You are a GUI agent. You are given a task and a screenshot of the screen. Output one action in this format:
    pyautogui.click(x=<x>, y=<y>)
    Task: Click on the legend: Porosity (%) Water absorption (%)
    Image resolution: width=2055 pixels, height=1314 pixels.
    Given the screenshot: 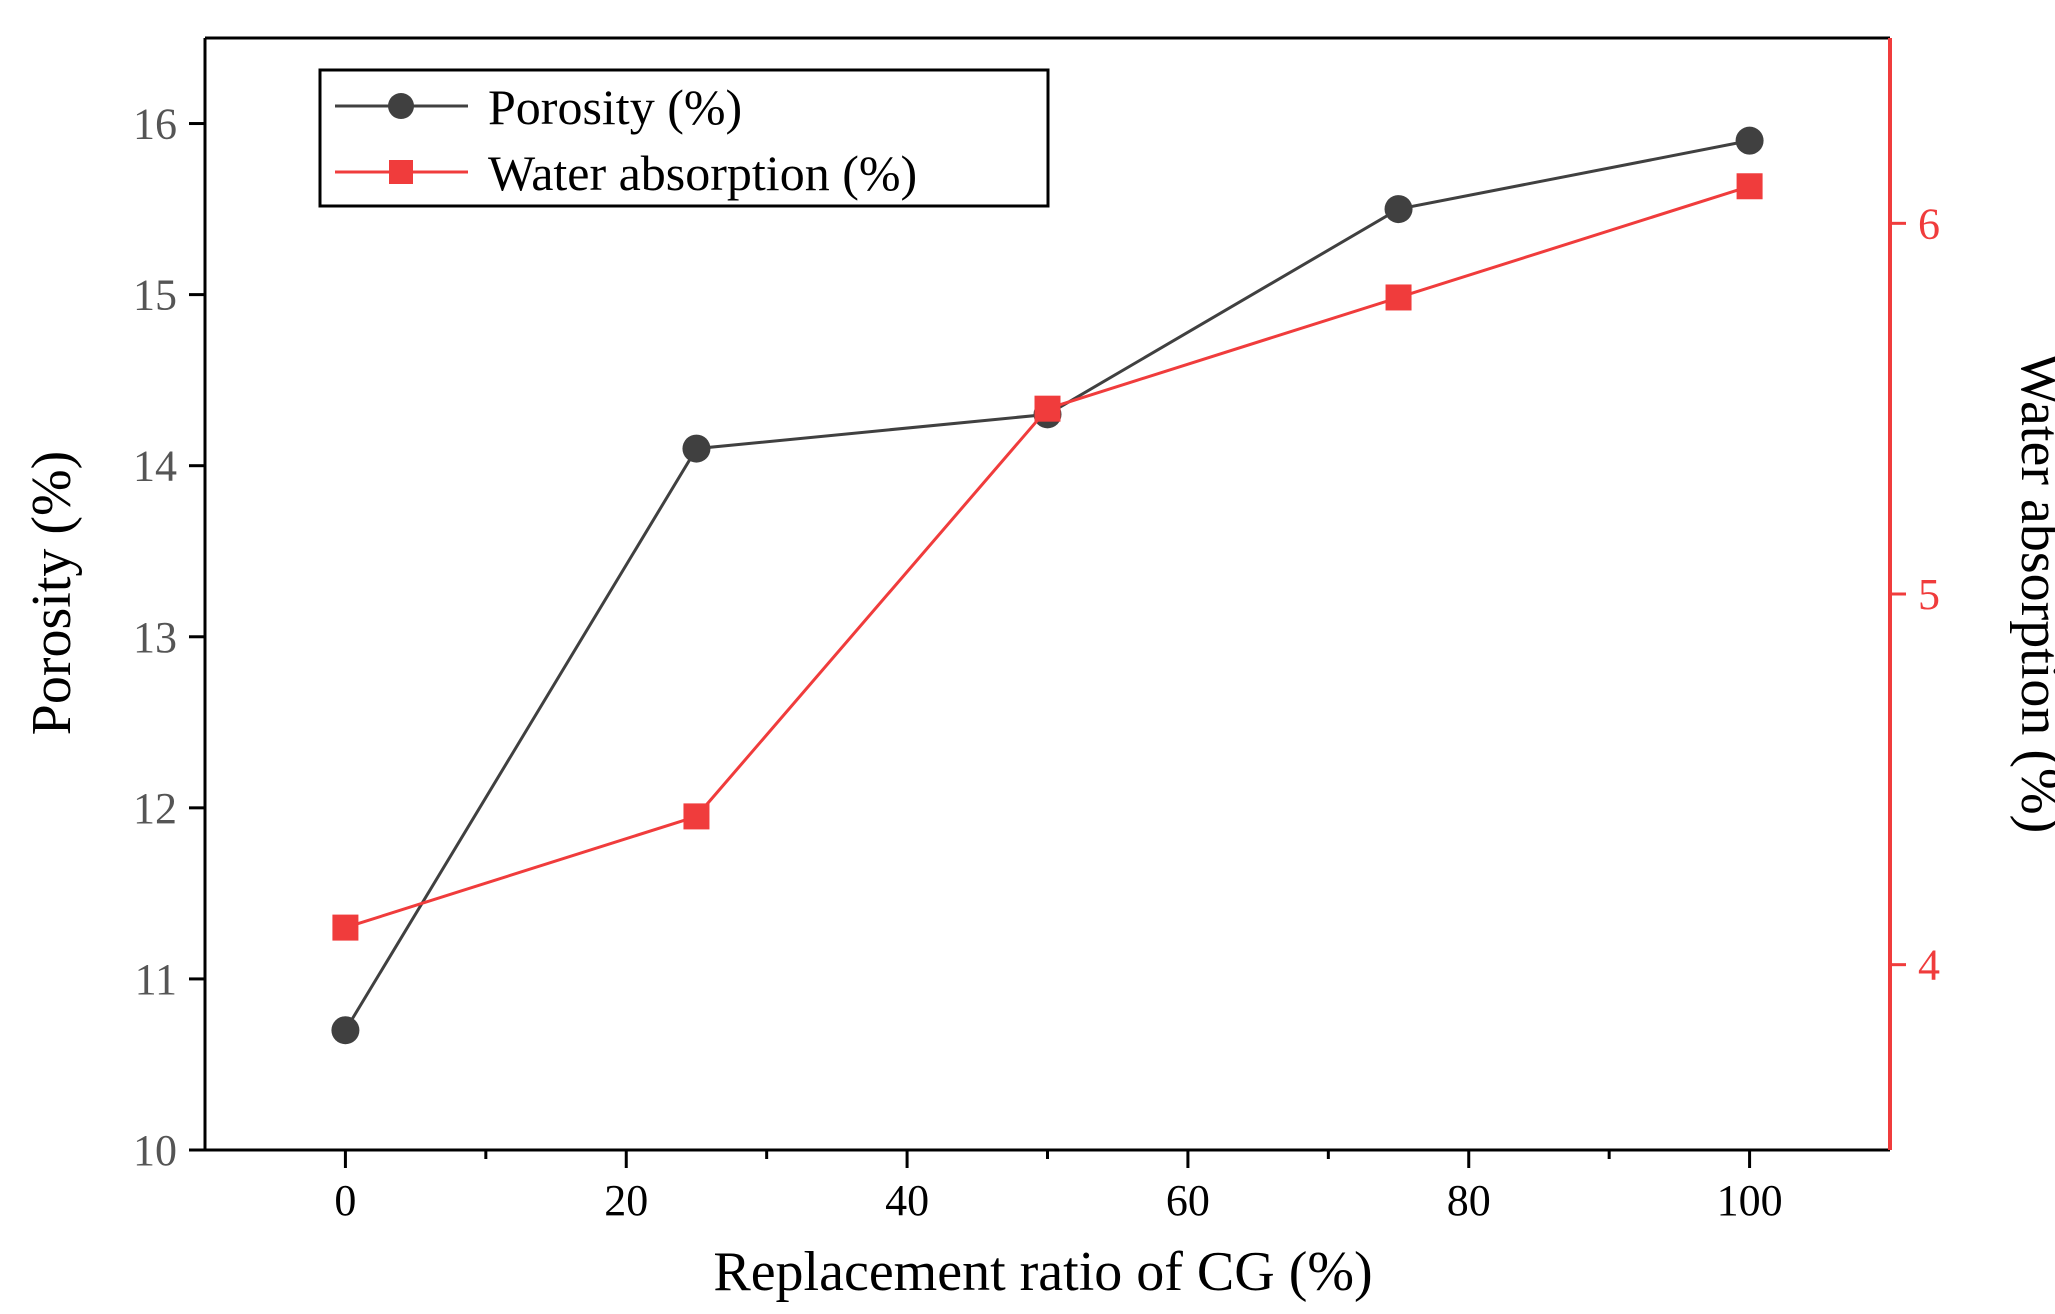 What is the action you would take?
    pyautogui.click(x=684, y=138)
    